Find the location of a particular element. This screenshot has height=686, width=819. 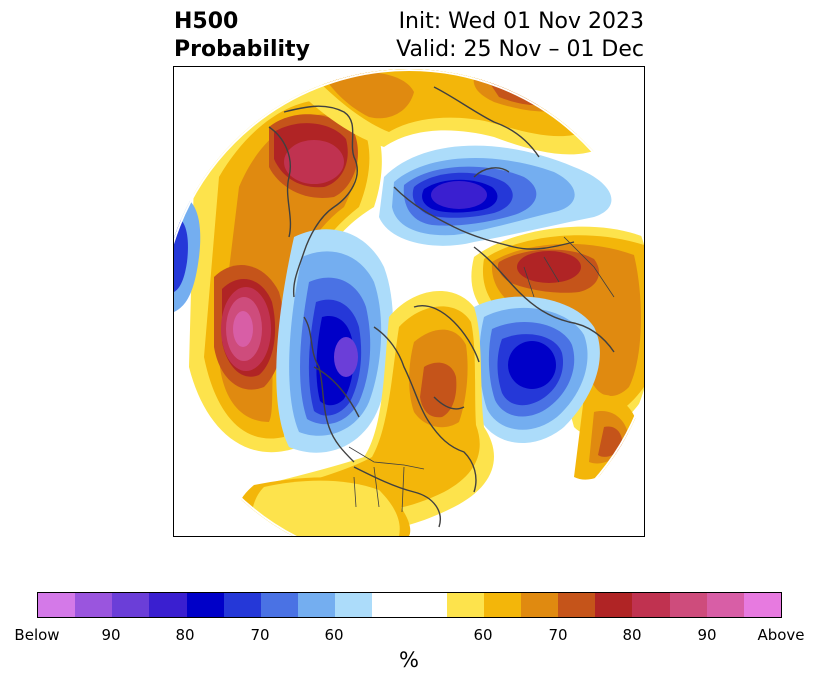

colorbar-tick-below-70: 70 is located at coordinates (260, 635).